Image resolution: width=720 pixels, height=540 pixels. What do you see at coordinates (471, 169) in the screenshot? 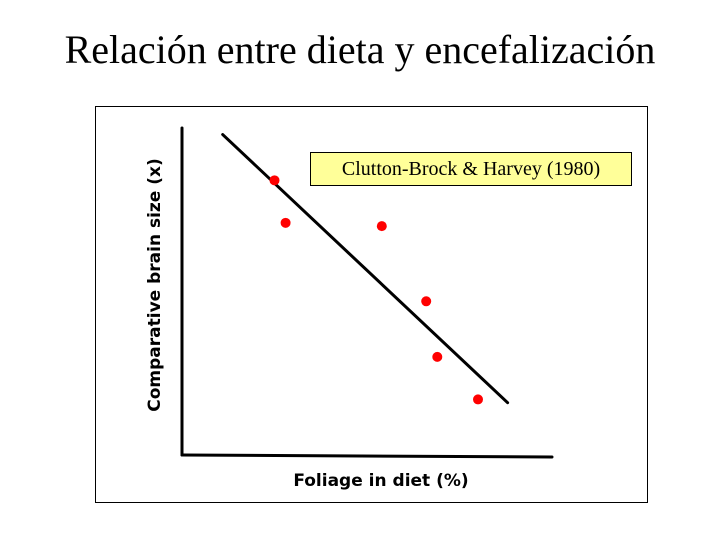
I see `citation-box: Clutton-Brock & Harvey (1980)` at bounding box center [471, 169].